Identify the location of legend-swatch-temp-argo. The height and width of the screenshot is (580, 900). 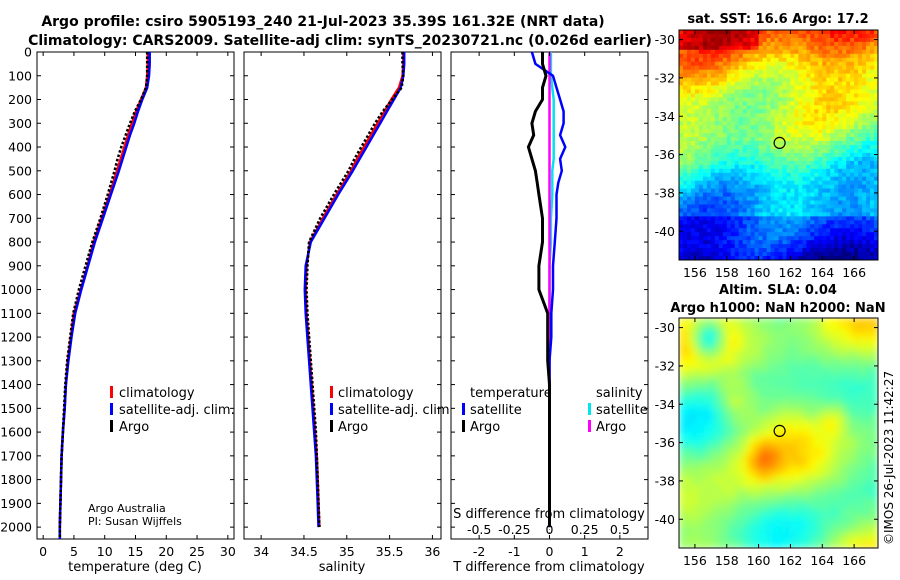
(463, 426).